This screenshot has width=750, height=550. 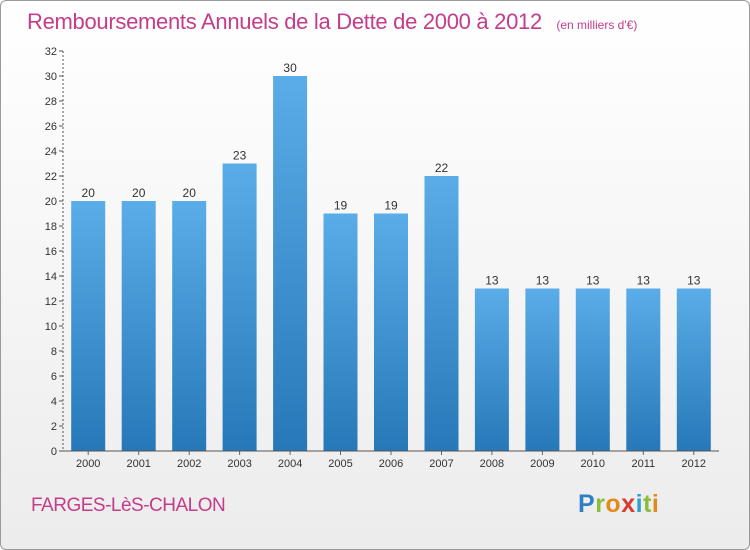 What do you see at coordinates (51, 177) in the screenshot?
I see `y-tick-label: 22` at bounding box center [51, 177].